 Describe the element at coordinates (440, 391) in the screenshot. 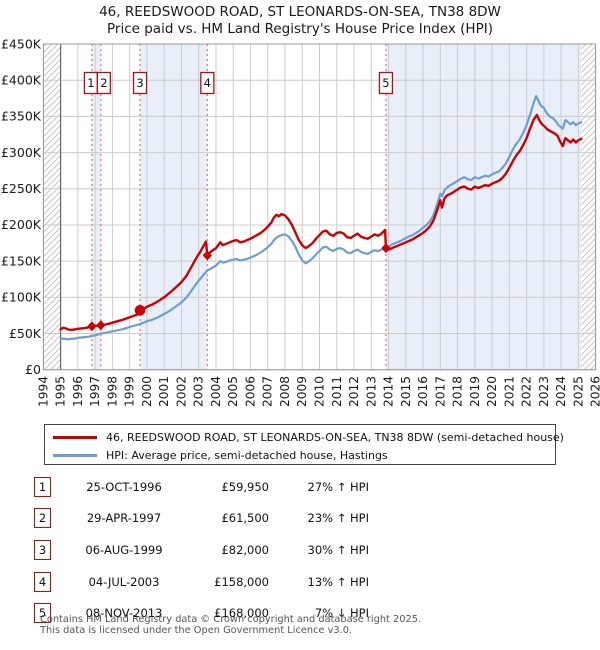

I see `svg-text: 2017` at that location.